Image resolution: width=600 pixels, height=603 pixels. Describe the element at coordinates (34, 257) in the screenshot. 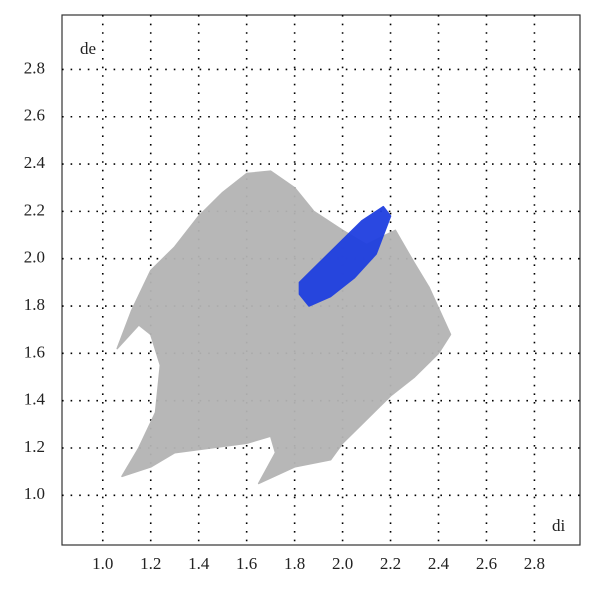

I see `y-tick-label: 2.0` at that location.